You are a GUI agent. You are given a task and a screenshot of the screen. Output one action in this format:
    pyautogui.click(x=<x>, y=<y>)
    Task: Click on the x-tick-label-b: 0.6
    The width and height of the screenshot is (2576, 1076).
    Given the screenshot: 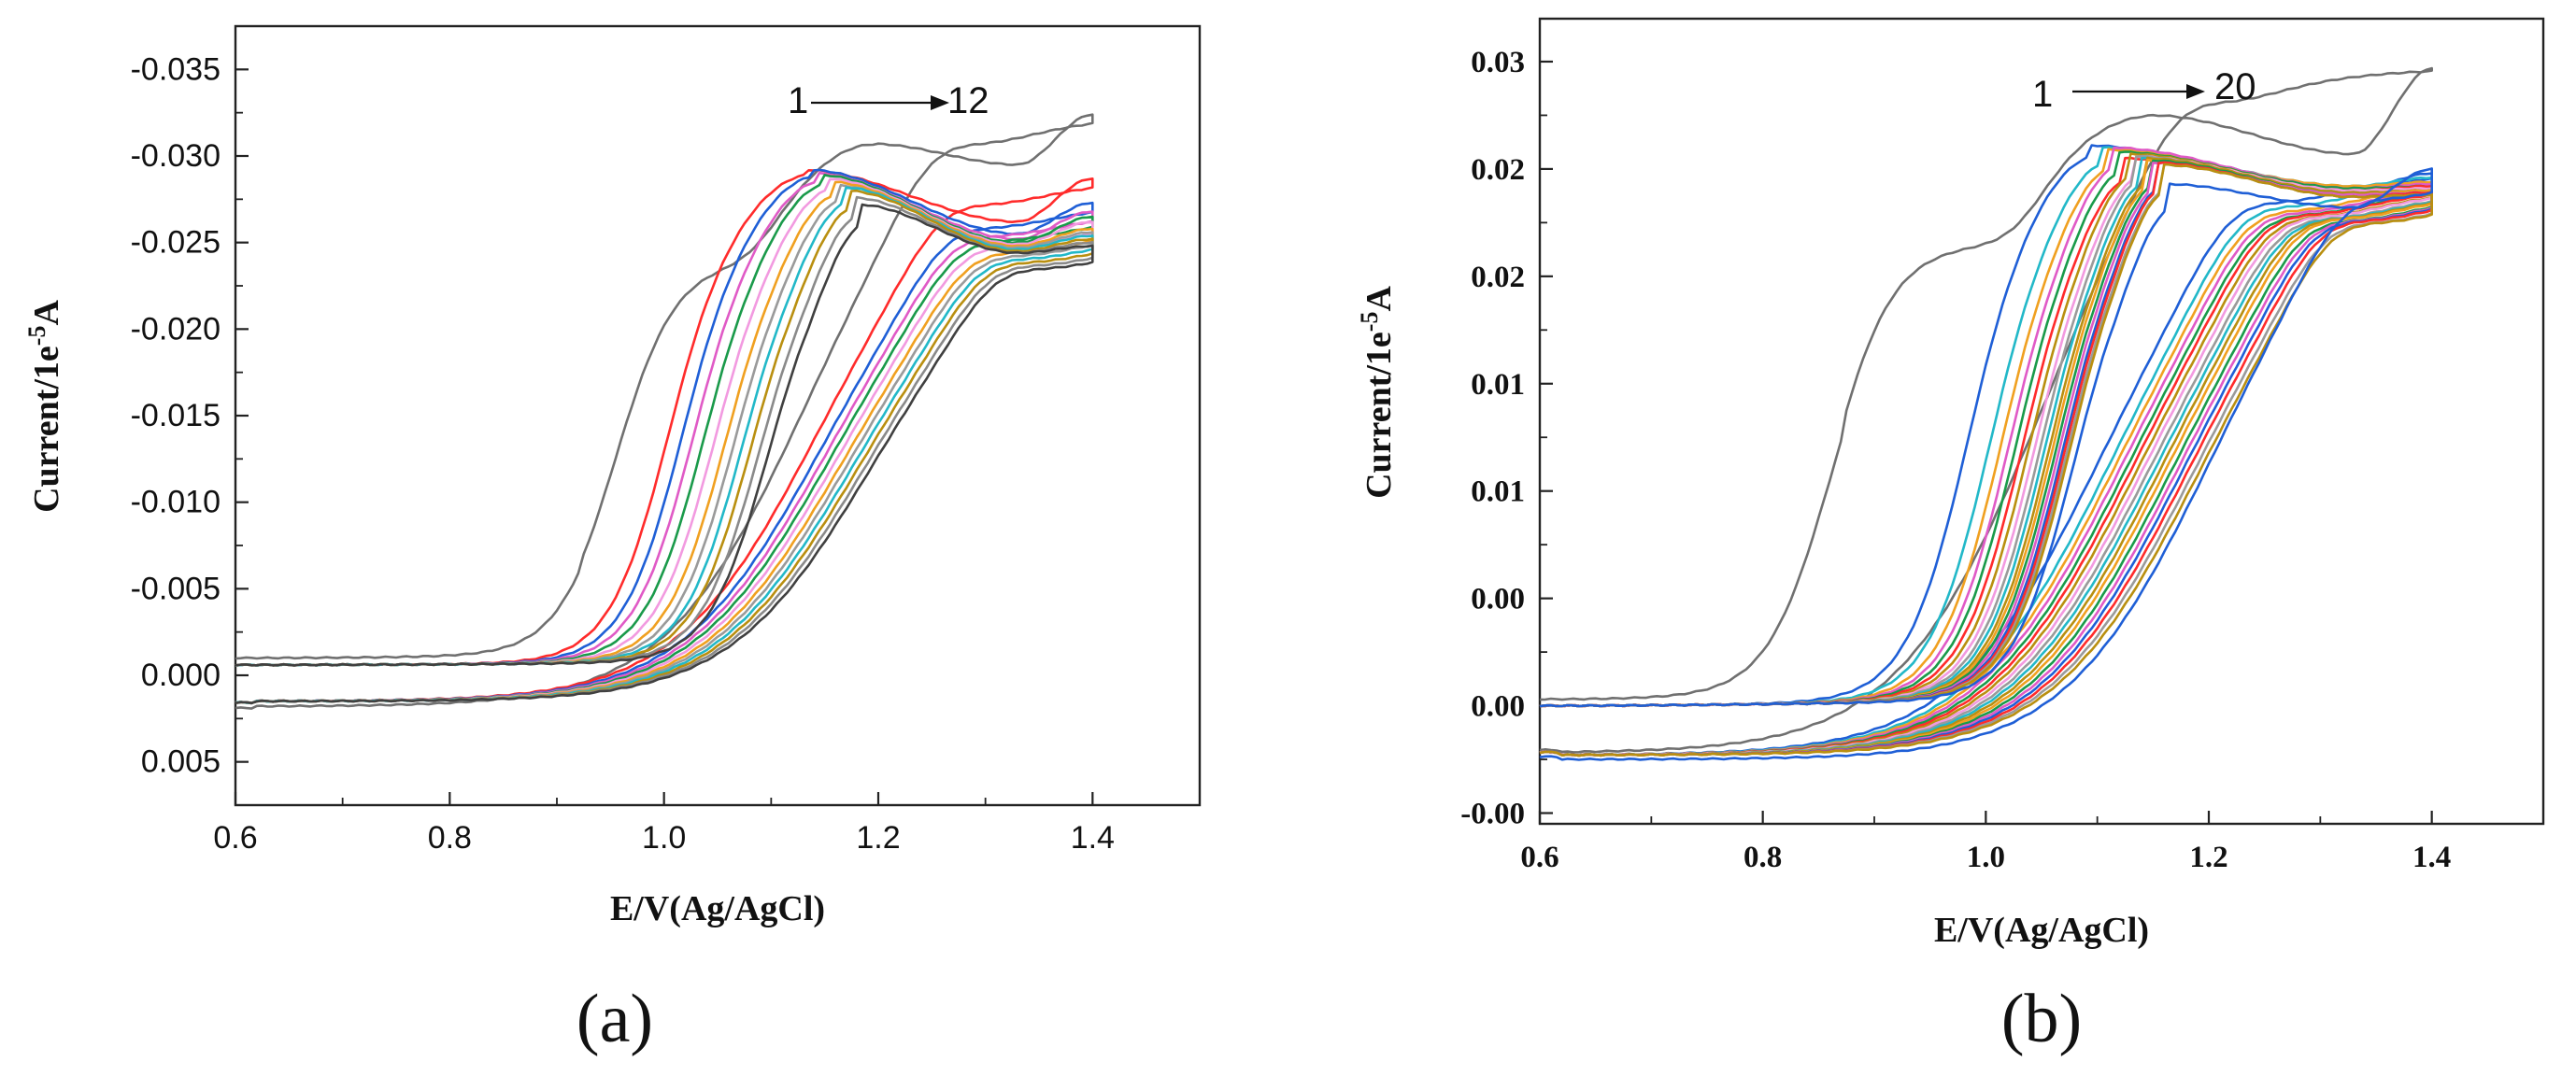 What is the action you would take?
    pyautogui.click(x=1539, y=857)
    